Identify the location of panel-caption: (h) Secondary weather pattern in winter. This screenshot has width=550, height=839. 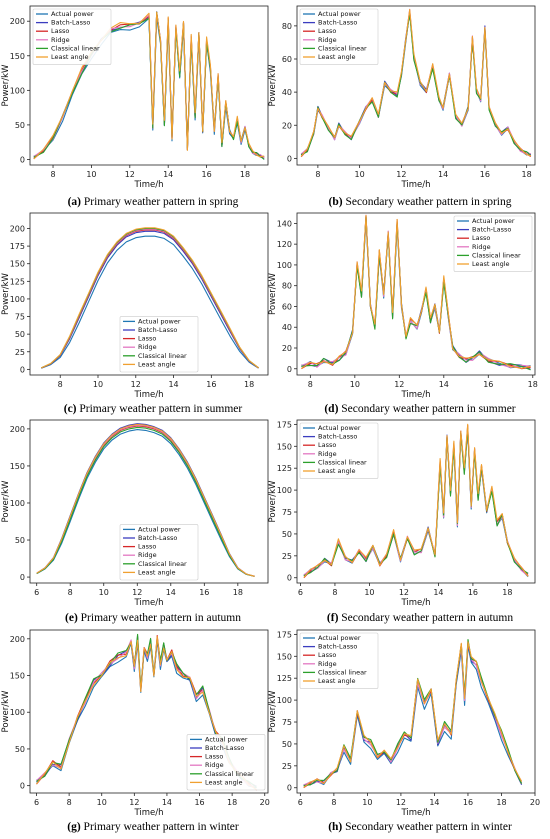
(420, 827).